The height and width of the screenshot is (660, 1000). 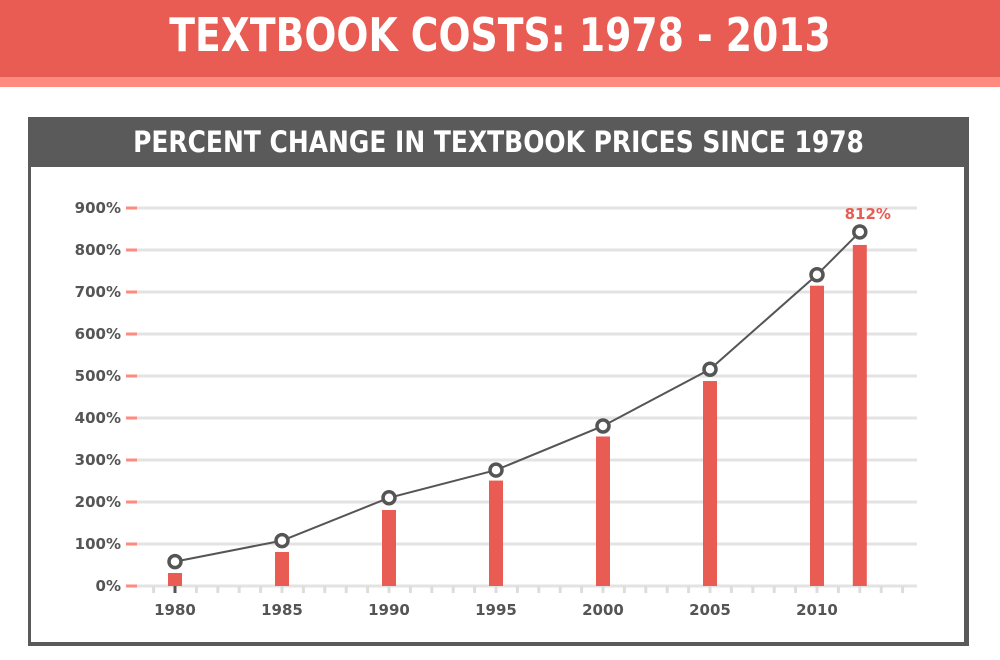 What do you see at coordinates (282, 568) in the screenshot?
I see `bar-1985` at bounding box center [282, 568].